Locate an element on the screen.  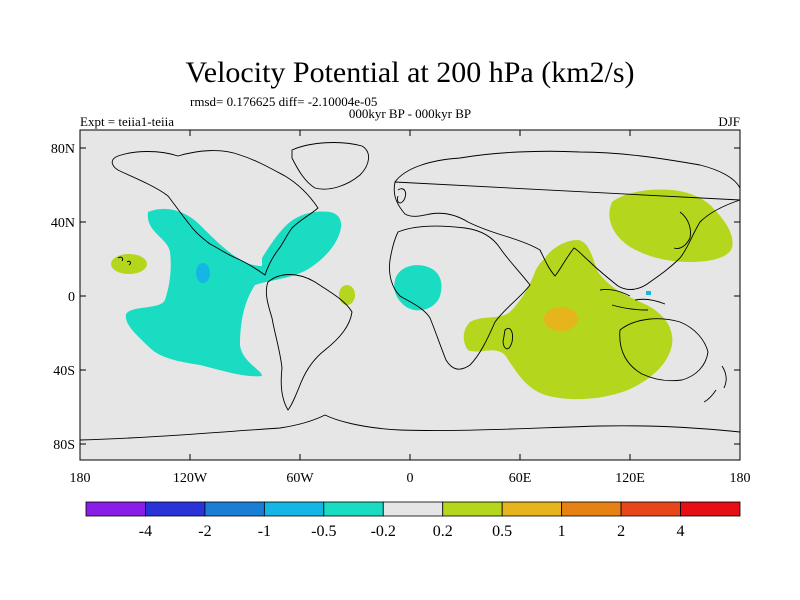
colorbar-label: -0.2 is located at coordinates (383, 531).